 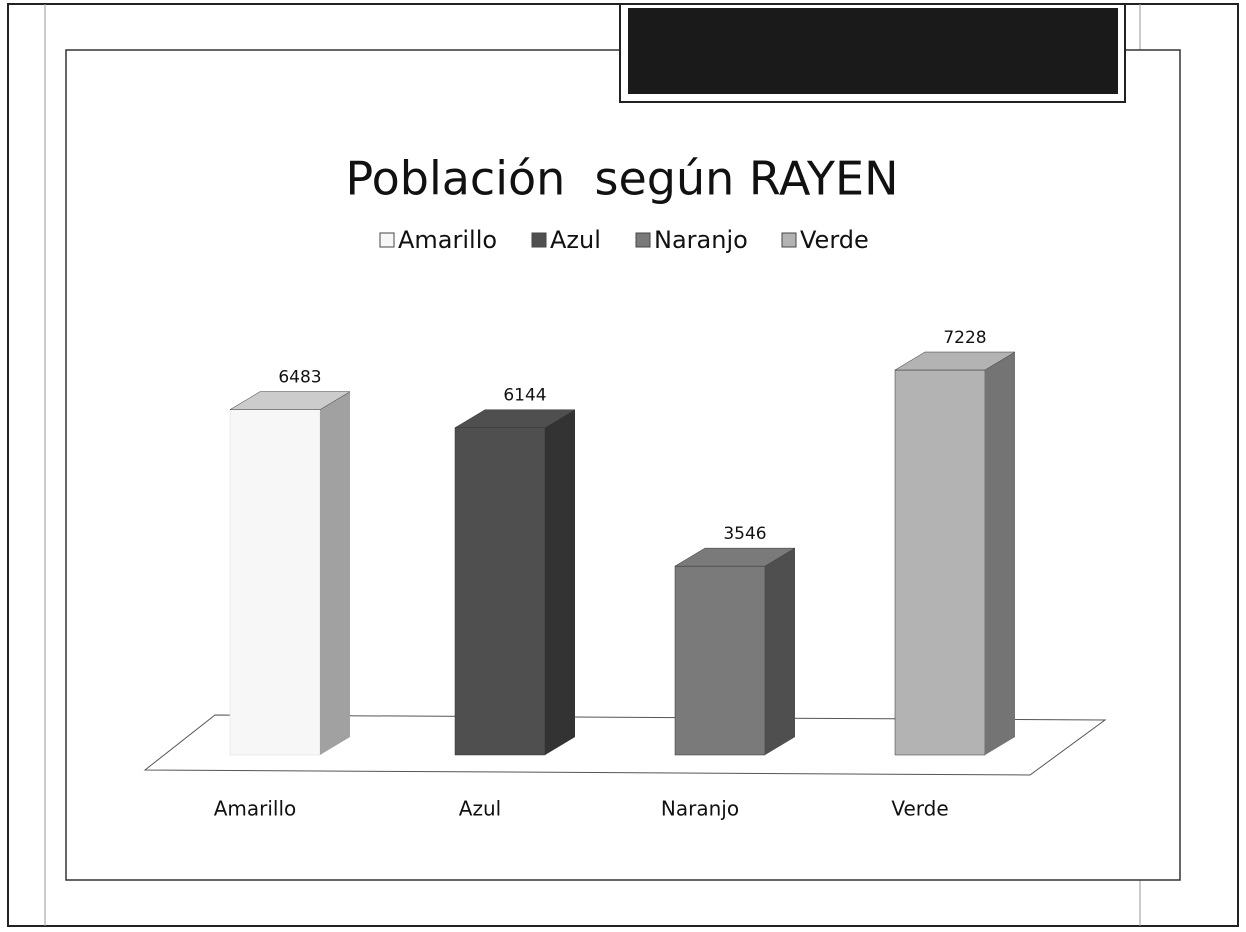 What do you see at coordinates (919, 809) in the screenshot?
I see `x-tick-label: Verde` at bounding box center [919, 809].